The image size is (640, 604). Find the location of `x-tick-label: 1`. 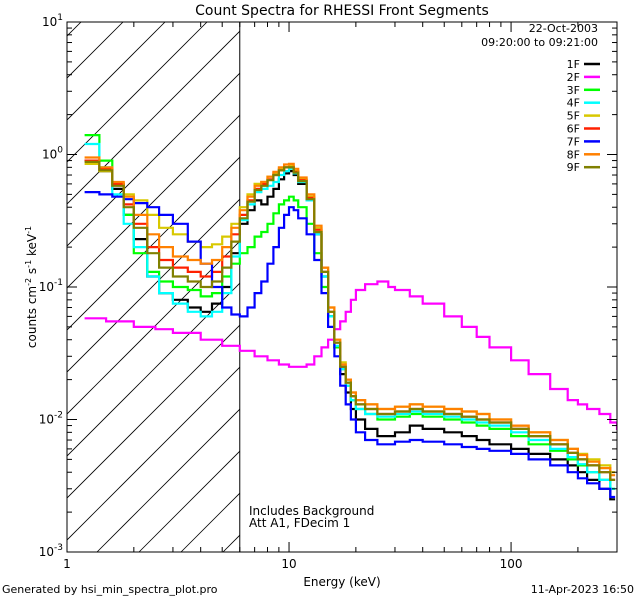

x-tick-label: 1 is located at coordinates (67, 564).